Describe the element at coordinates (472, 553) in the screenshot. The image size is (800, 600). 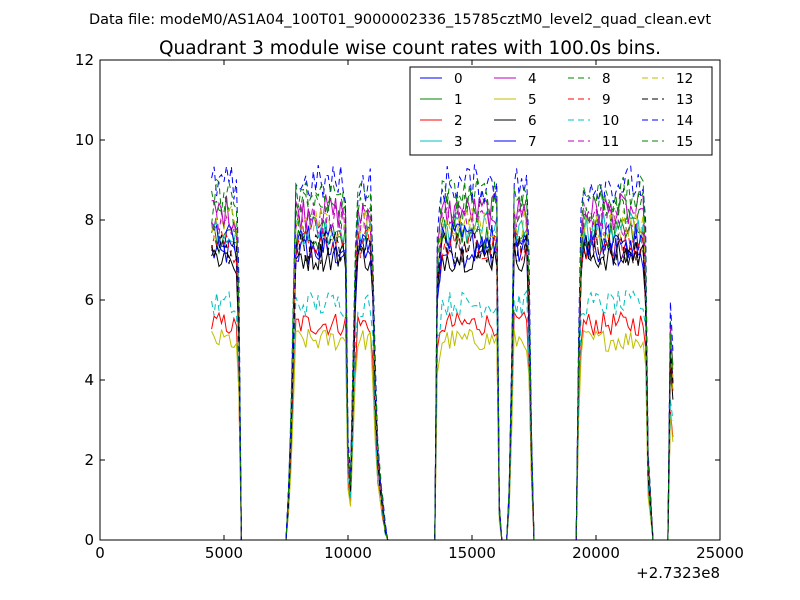
I see `x-tick-label: 15000` at that location.